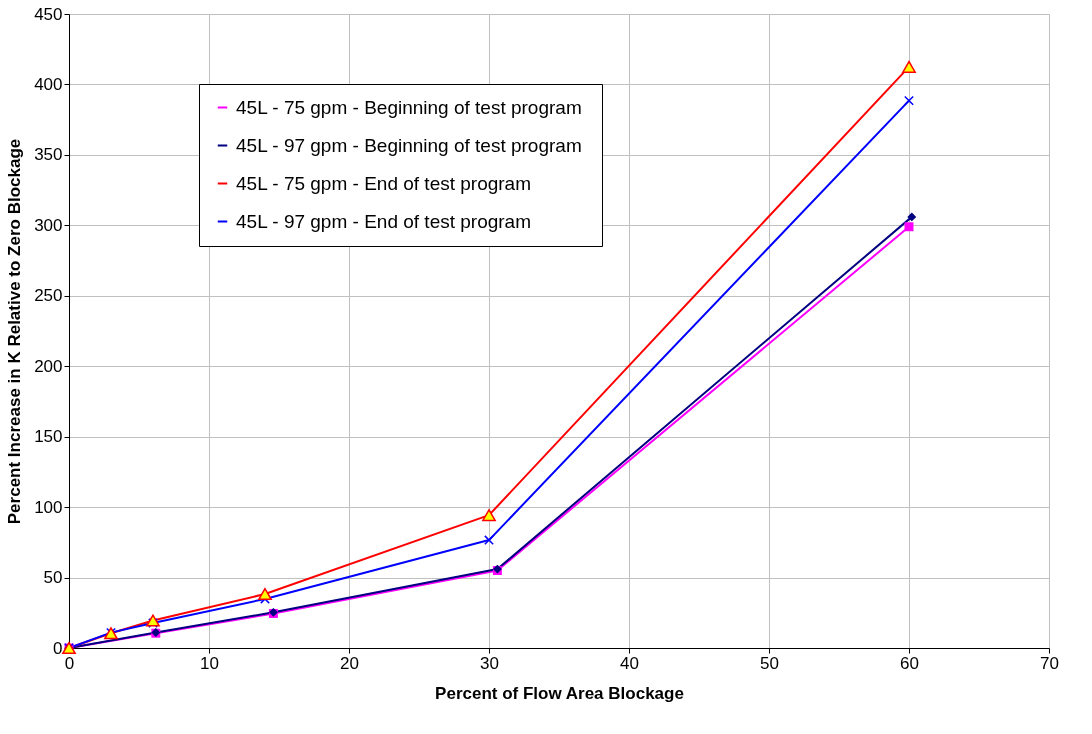 Image resolution: width=1092 pixels, height=734 pixels. What do you see at coordinates (384, 183) in the screenshot?
I see `legend-label: 45L - 75 gpm - End of test program` at bounding box center [384, 183].